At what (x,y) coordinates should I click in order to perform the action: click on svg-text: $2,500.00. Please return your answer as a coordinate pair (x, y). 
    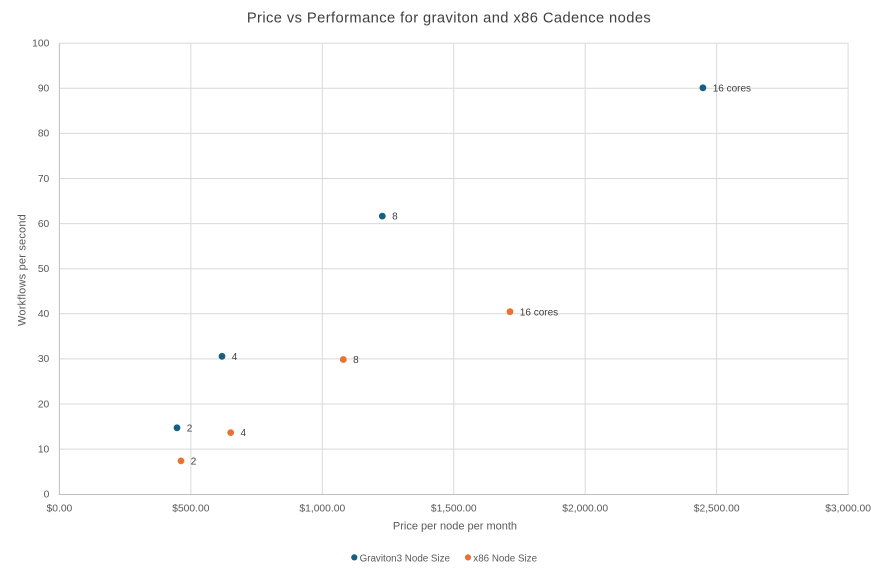
    Looking at the image, I should click on (717, 508).